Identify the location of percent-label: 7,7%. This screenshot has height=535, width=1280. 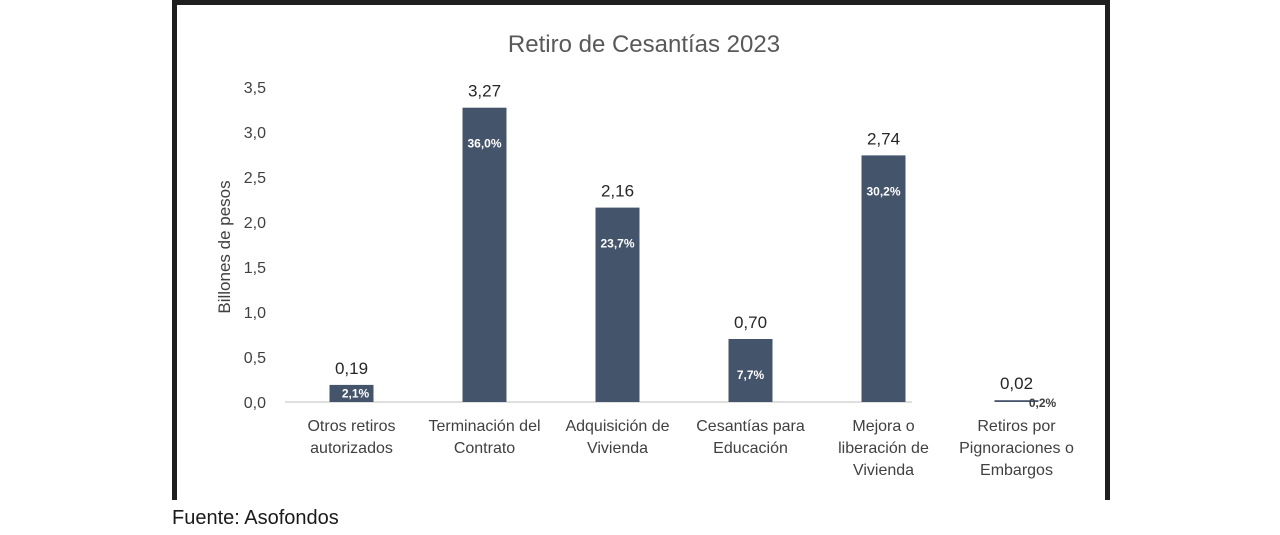
(751, 375).